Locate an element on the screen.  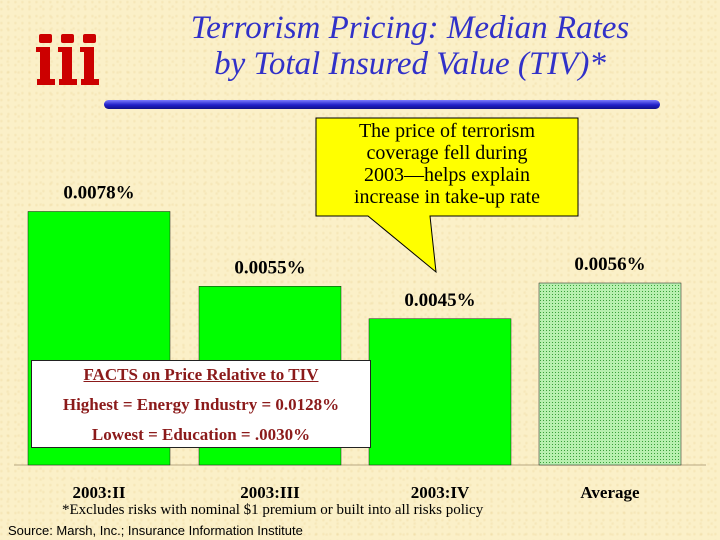
category-label: 2003:II is located at coordinates (99, 492).